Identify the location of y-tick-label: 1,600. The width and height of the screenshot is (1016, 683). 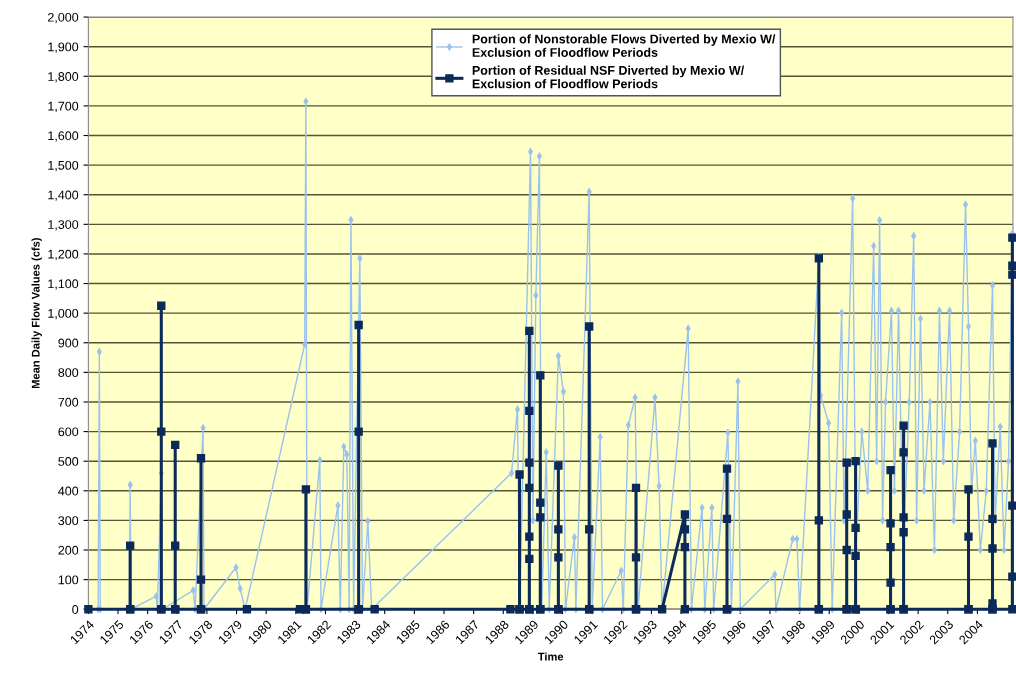
(63, 136).